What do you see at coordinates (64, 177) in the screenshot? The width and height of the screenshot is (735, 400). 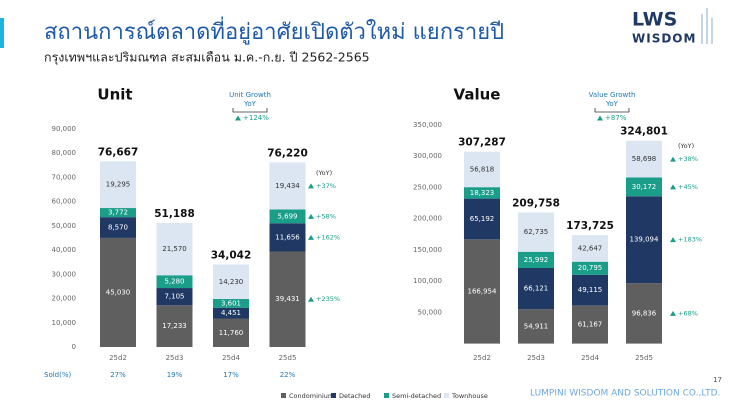 I see `y-tick-label: 70,000` at bounding box center [64, 177].